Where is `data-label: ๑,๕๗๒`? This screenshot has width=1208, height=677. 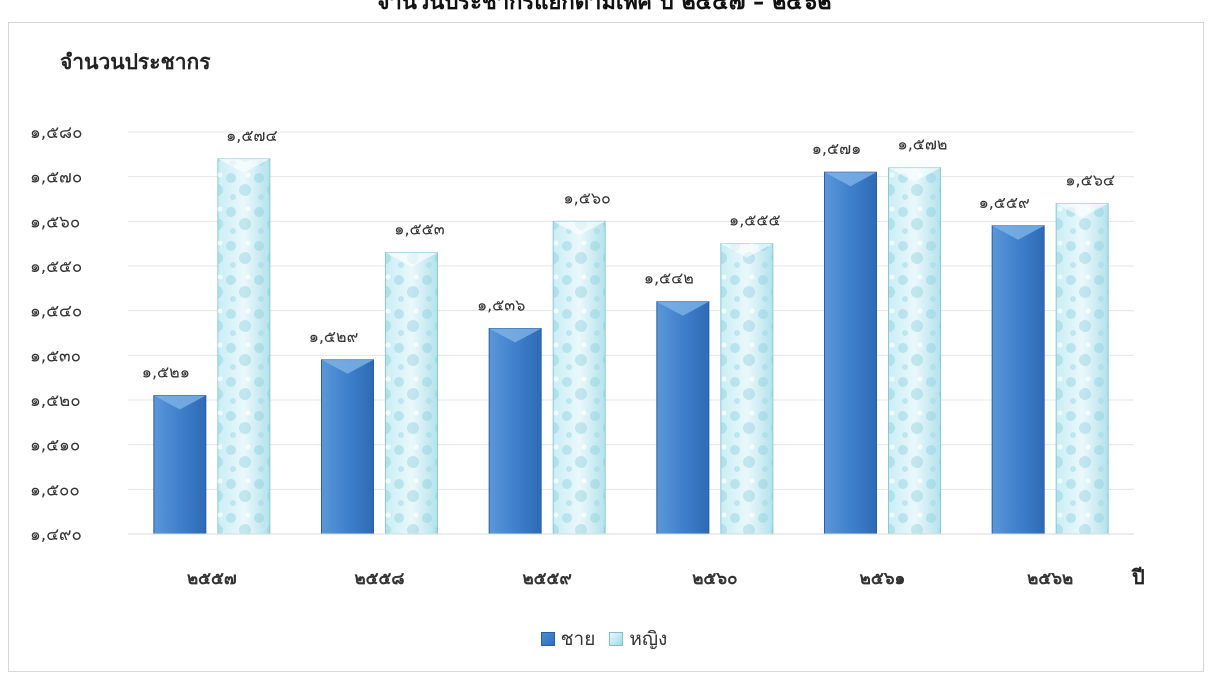
data-label: ๑,๕๗๒ is located at coordinates (923, 144).